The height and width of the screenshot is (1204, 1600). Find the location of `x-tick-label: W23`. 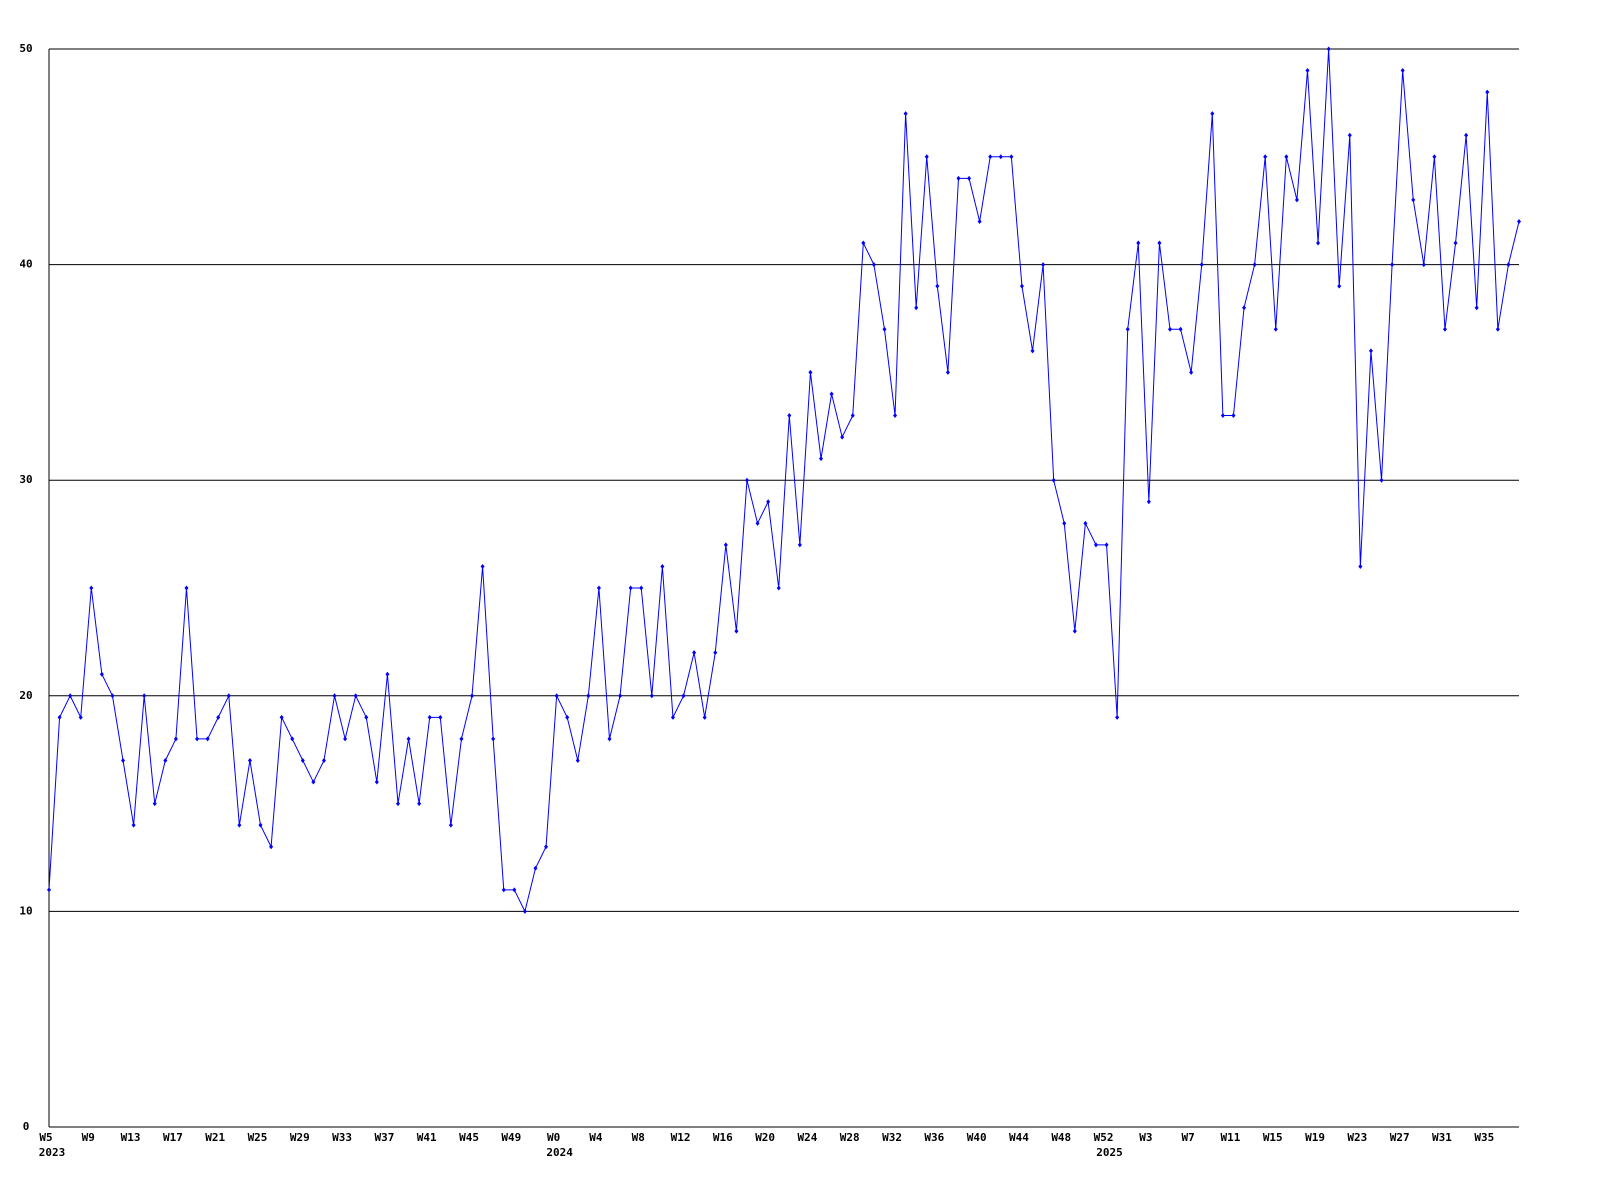

x-tick-label: W23 is located at coordinates (1357, 1137).